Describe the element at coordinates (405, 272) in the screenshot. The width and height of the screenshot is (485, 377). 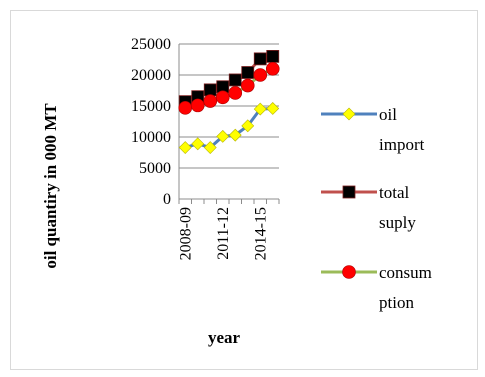
I see `legend-label: consum` at that location.